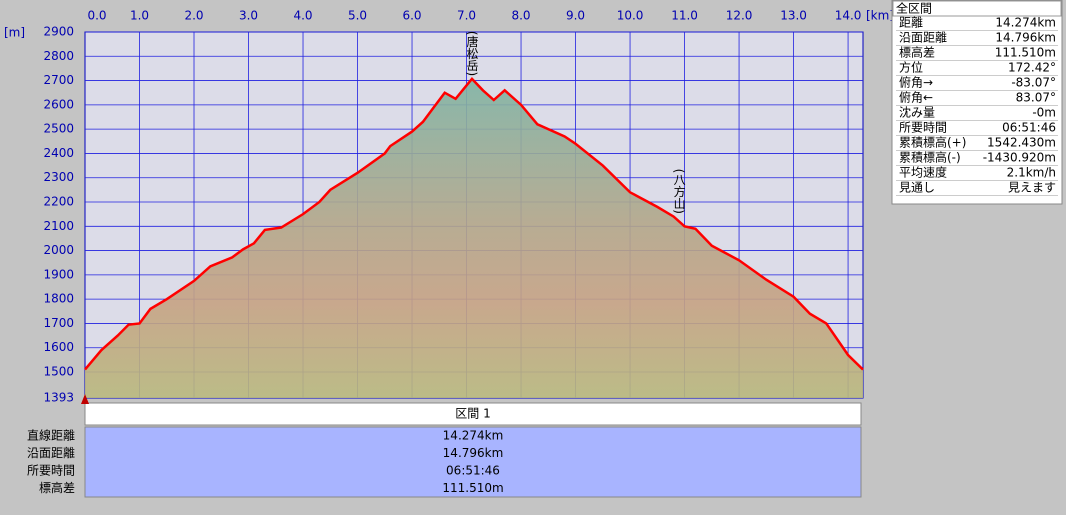 The width and height of the screenshot is (1066, 515). What do you see at coordinates (58, 372) in the screenshot?
I see `y-tick-label: 1500` at bounding box center [58, 372].